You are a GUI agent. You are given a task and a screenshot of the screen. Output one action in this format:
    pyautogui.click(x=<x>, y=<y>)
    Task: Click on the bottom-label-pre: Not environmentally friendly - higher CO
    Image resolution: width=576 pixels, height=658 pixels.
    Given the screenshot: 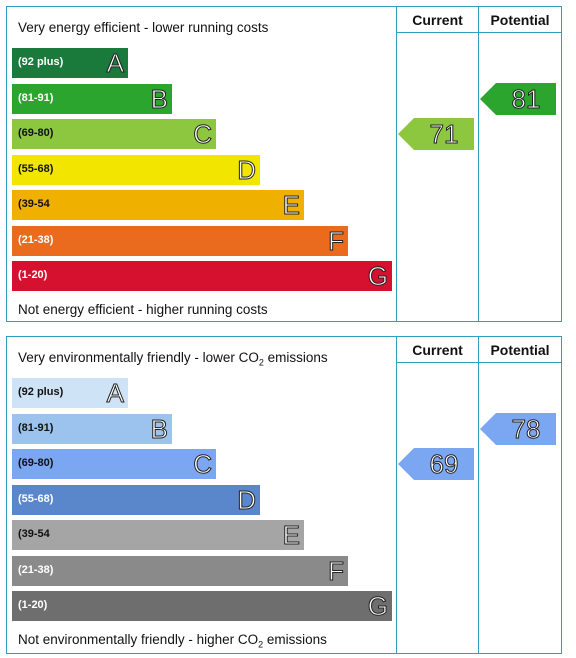 What is the action you would take?
    pyautogui.click(x=138, y=639)
    